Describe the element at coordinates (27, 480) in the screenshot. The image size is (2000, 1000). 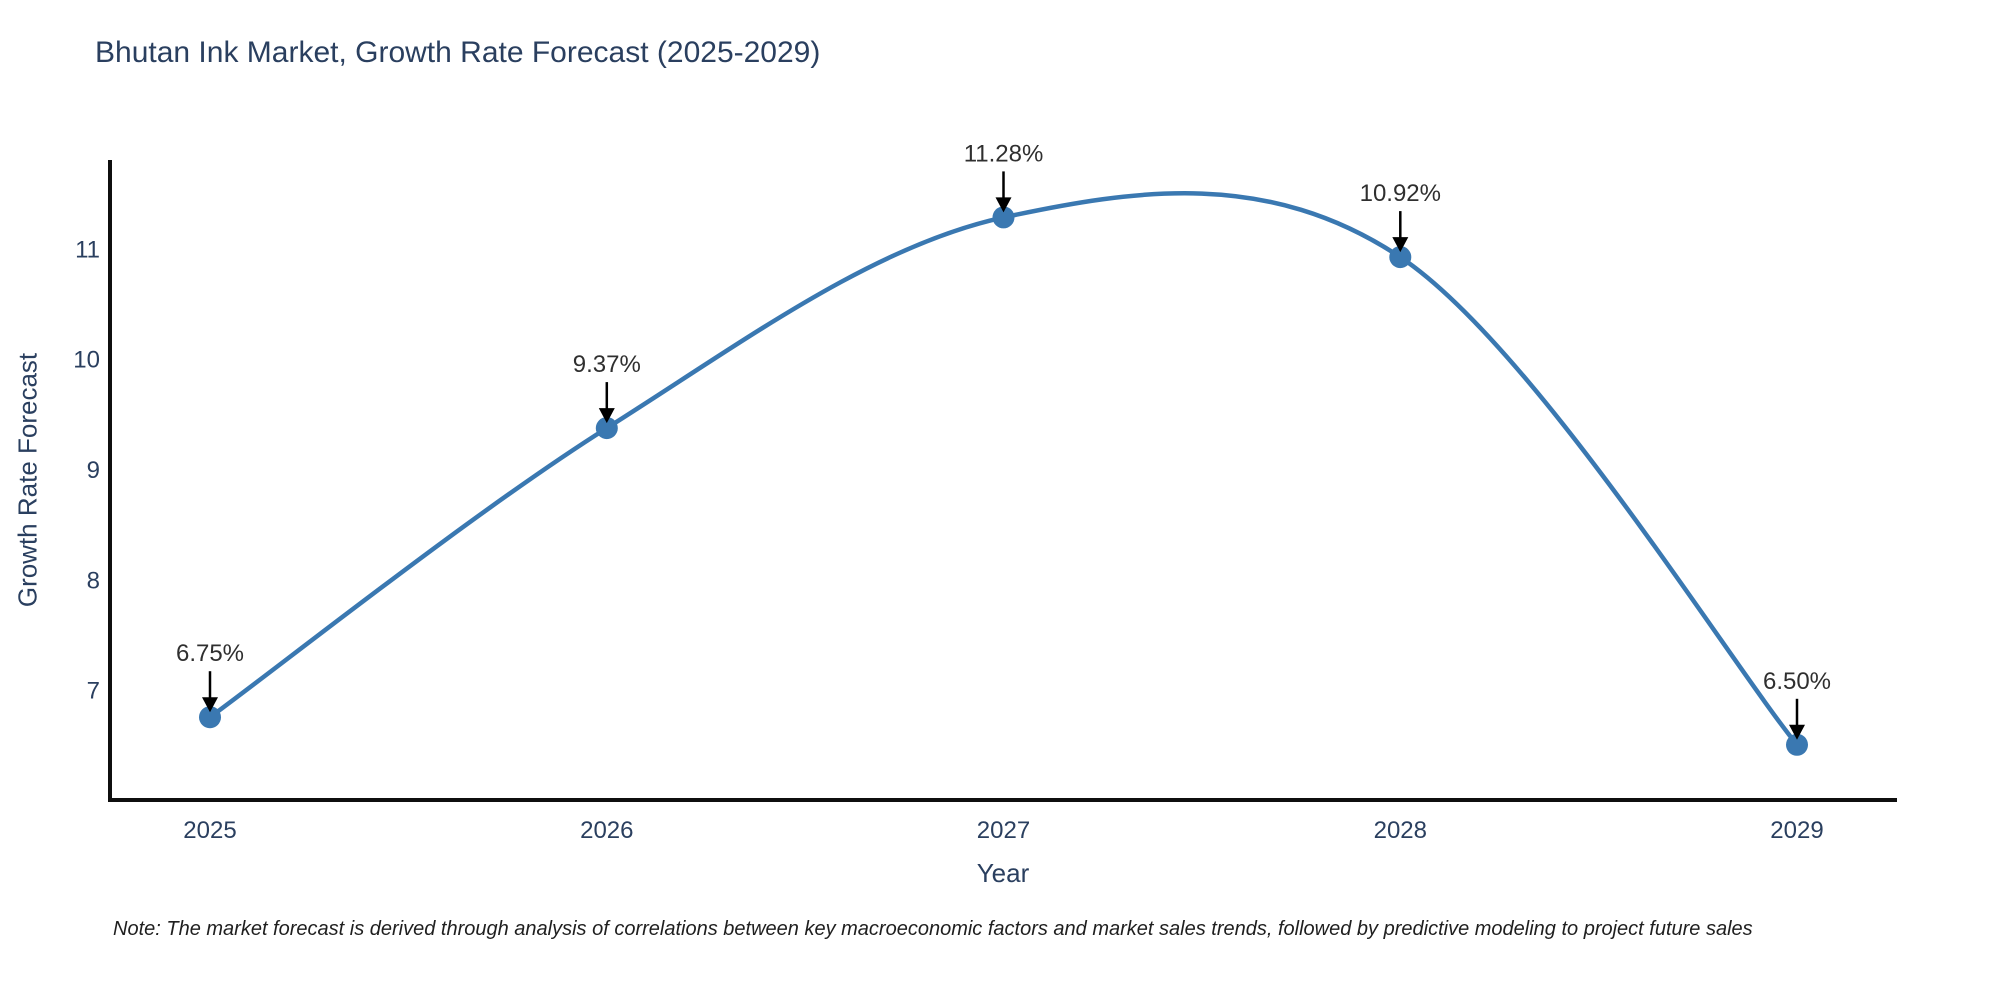
I see `y-axis-title: Growth Rate Forecast` at that location.